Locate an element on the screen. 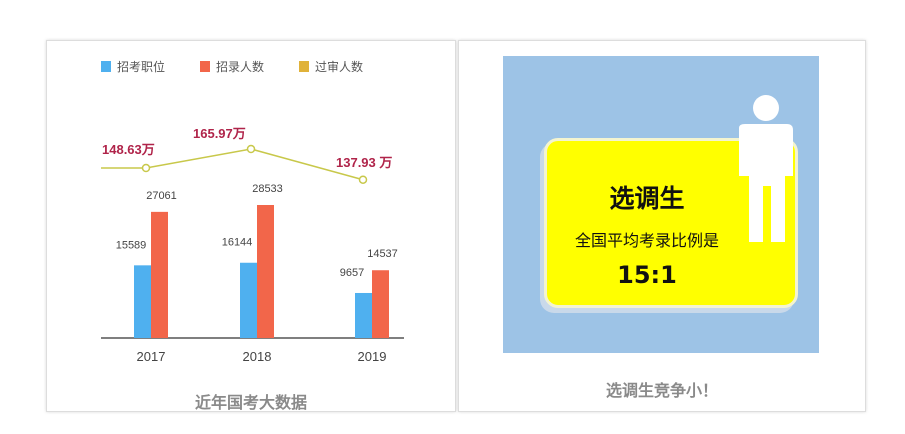  legend-label: 招录人数 is located at coordinates (240, 66).